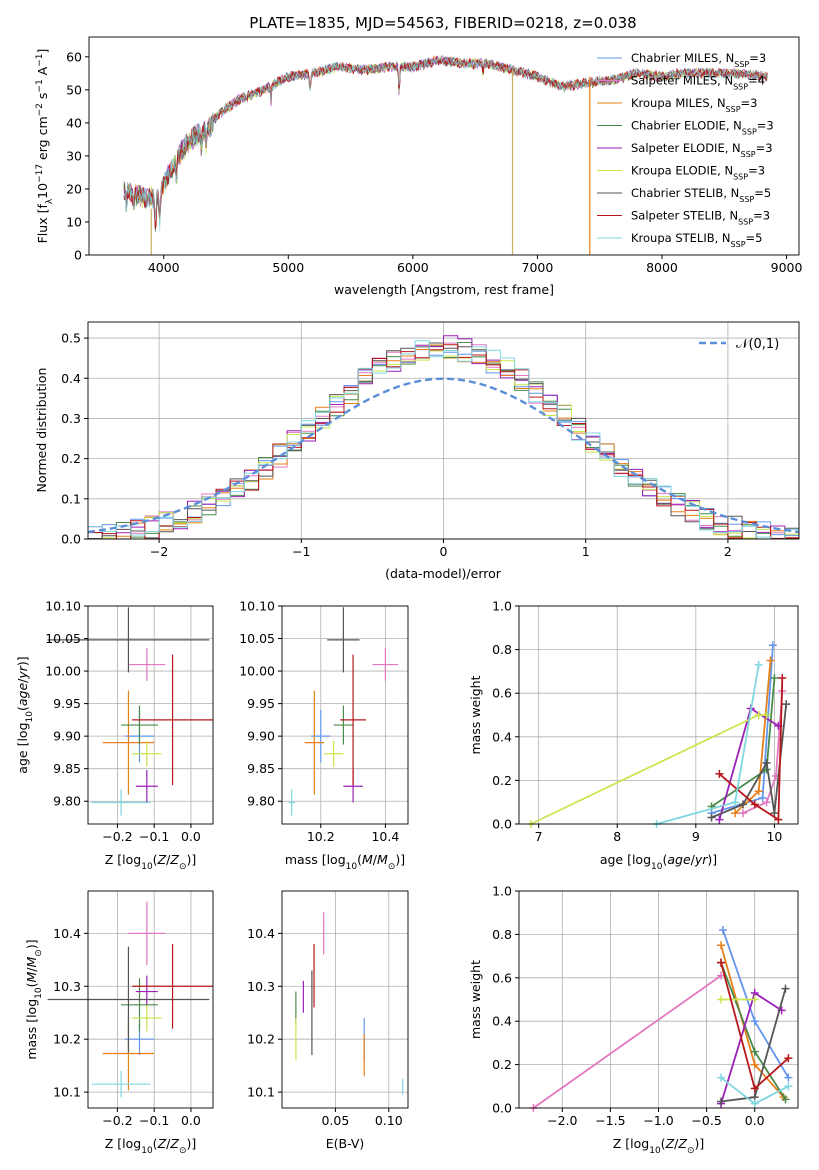 This screenshot has width=819, height=1170. I want to click on y-tick-label: 0.6, so click(502, 693).